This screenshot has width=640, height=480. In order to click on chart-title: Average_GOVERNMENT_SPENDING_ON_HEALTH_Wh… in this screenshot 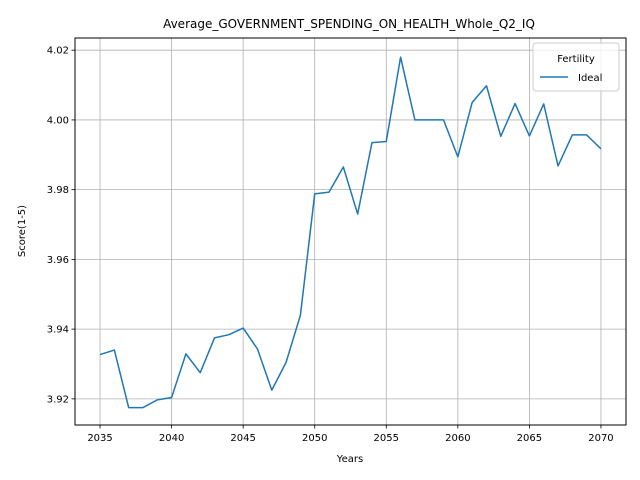, I will do `click(349, 24)`.